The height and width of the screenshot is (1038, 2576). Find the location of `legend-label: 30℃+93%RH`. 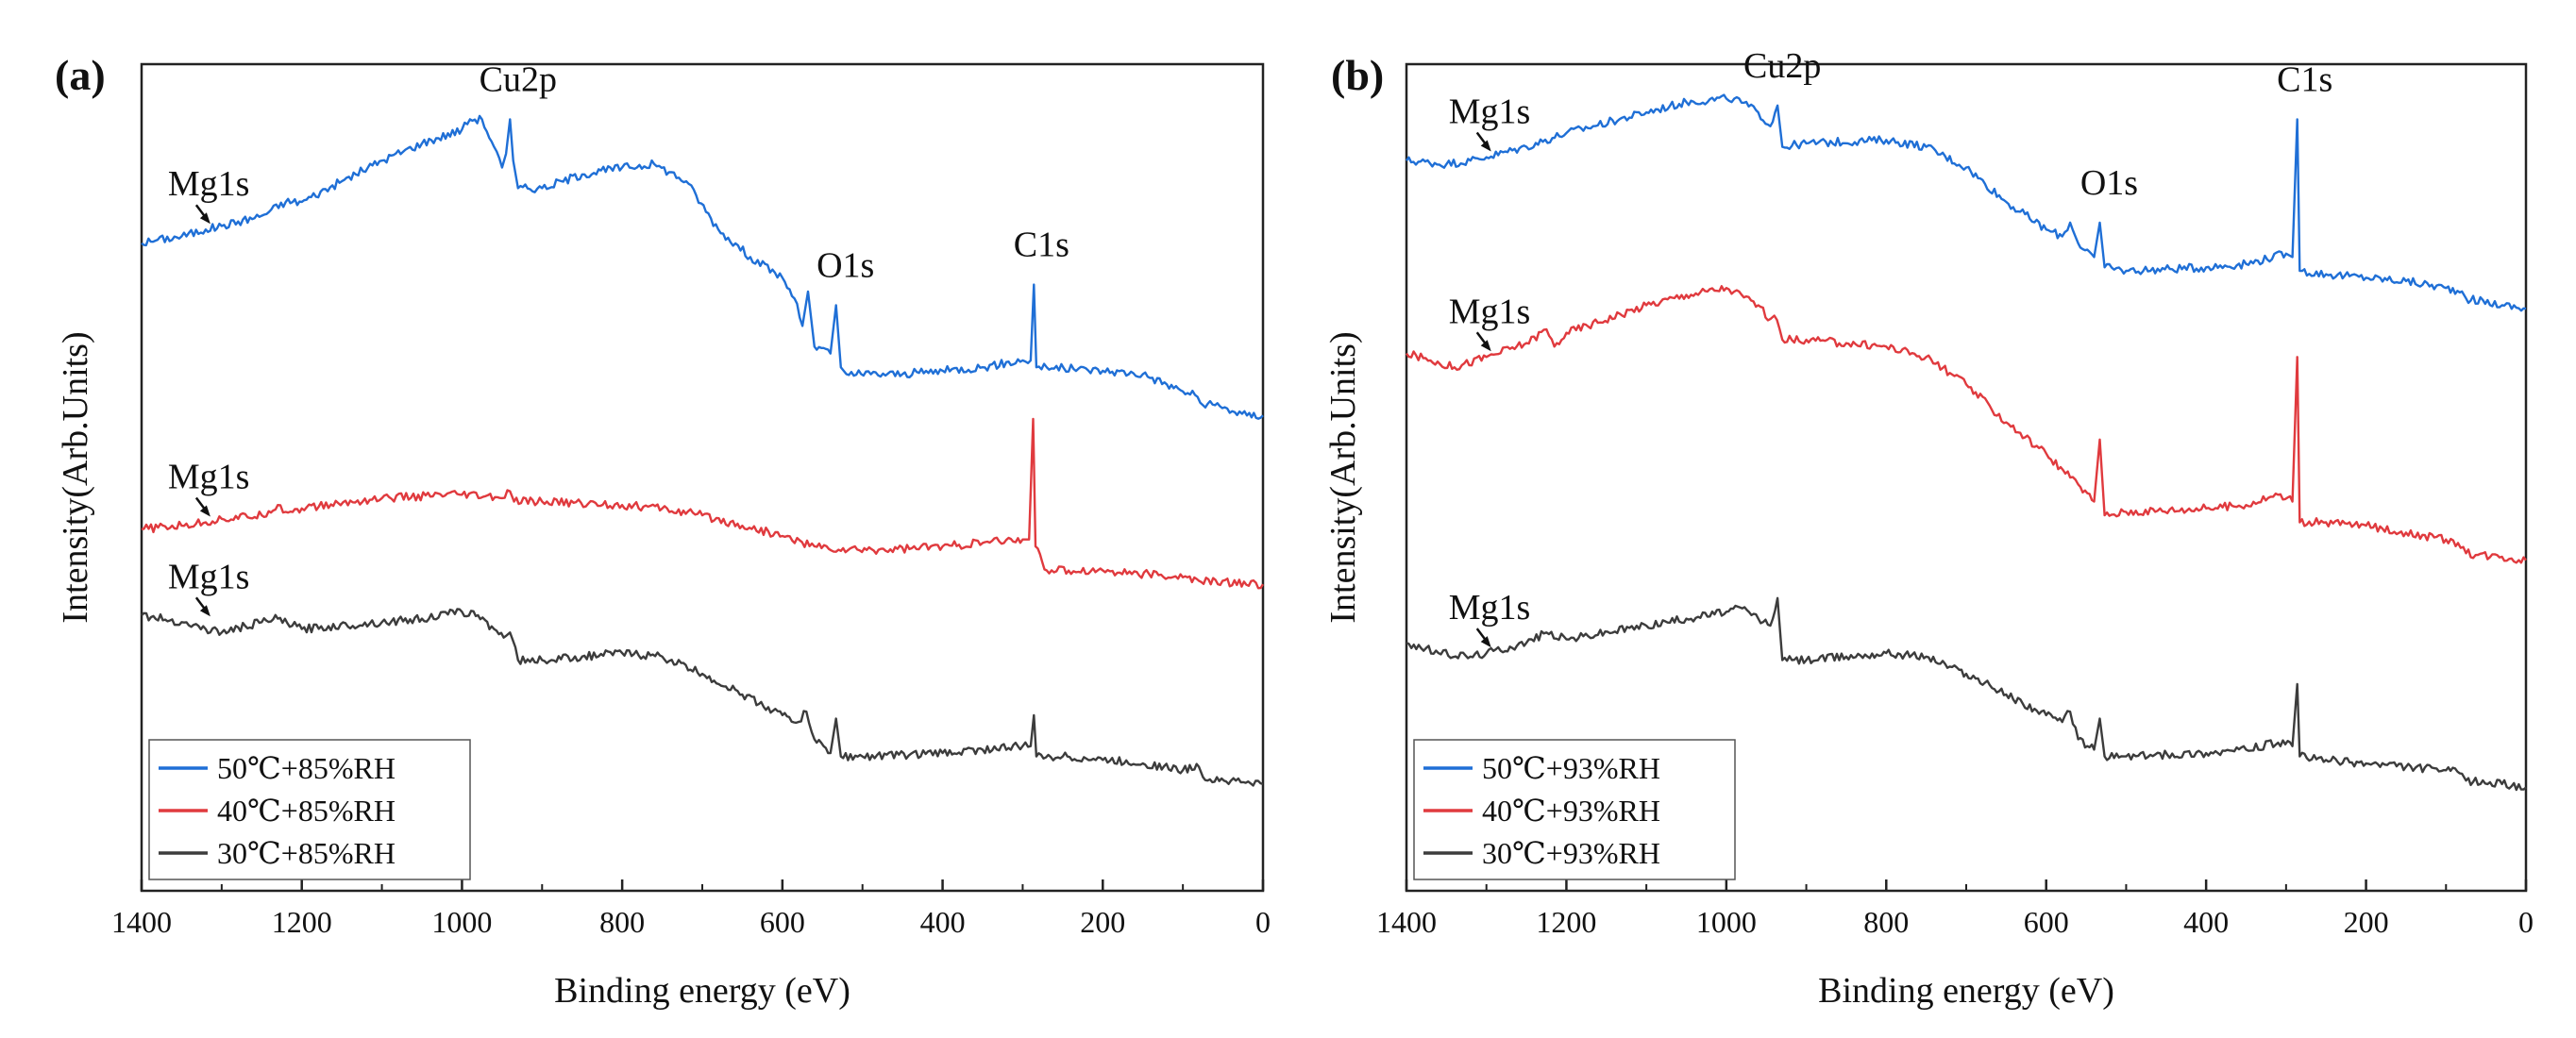

legend-label: 30℃+93%RH is located at coordinates (1571, 853).